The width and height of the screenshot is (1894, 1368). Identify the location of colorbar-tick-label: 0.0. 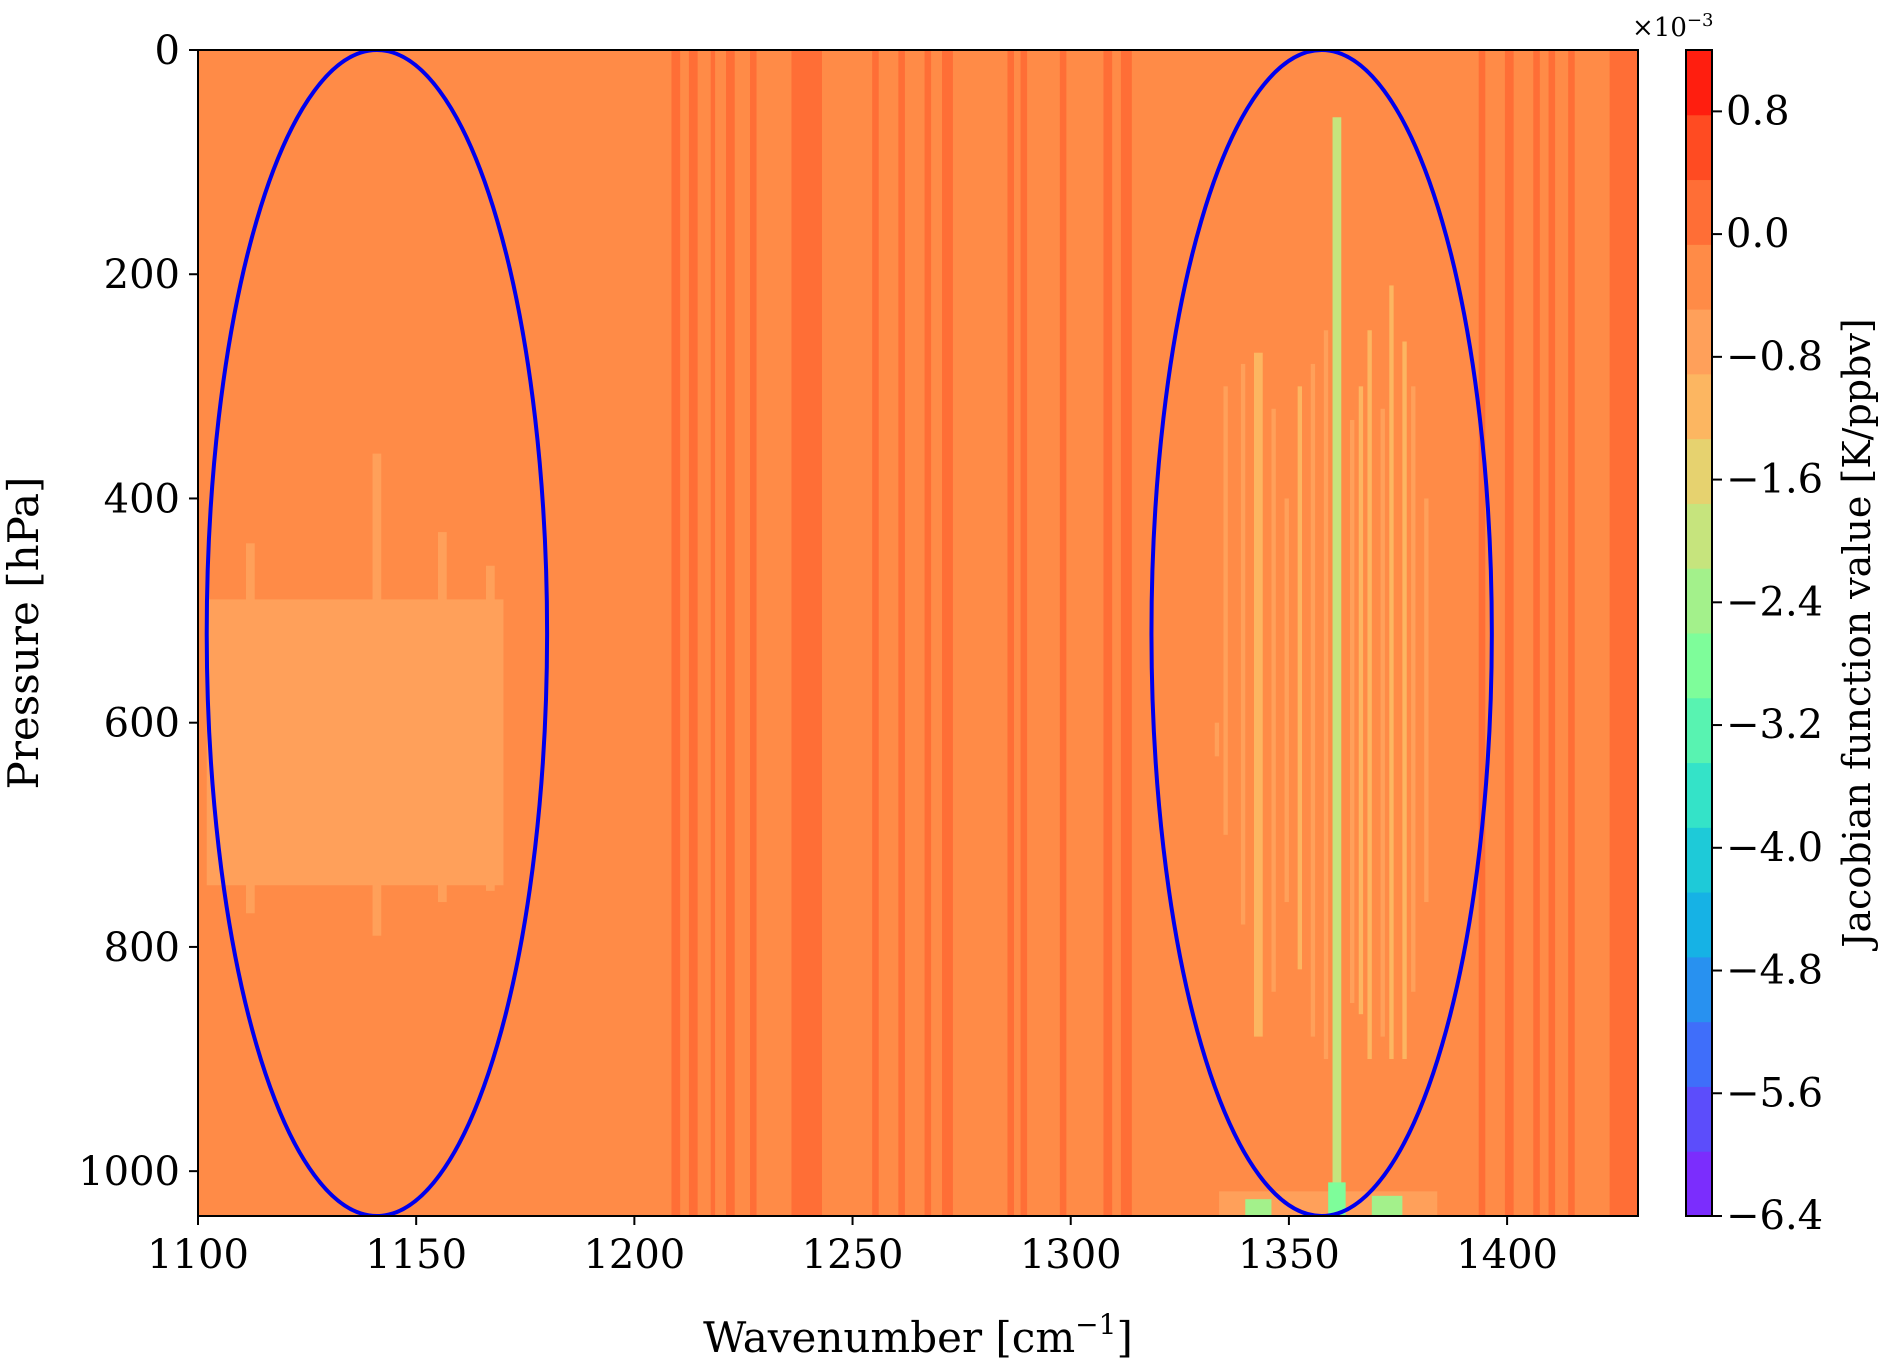
(1758, 234).